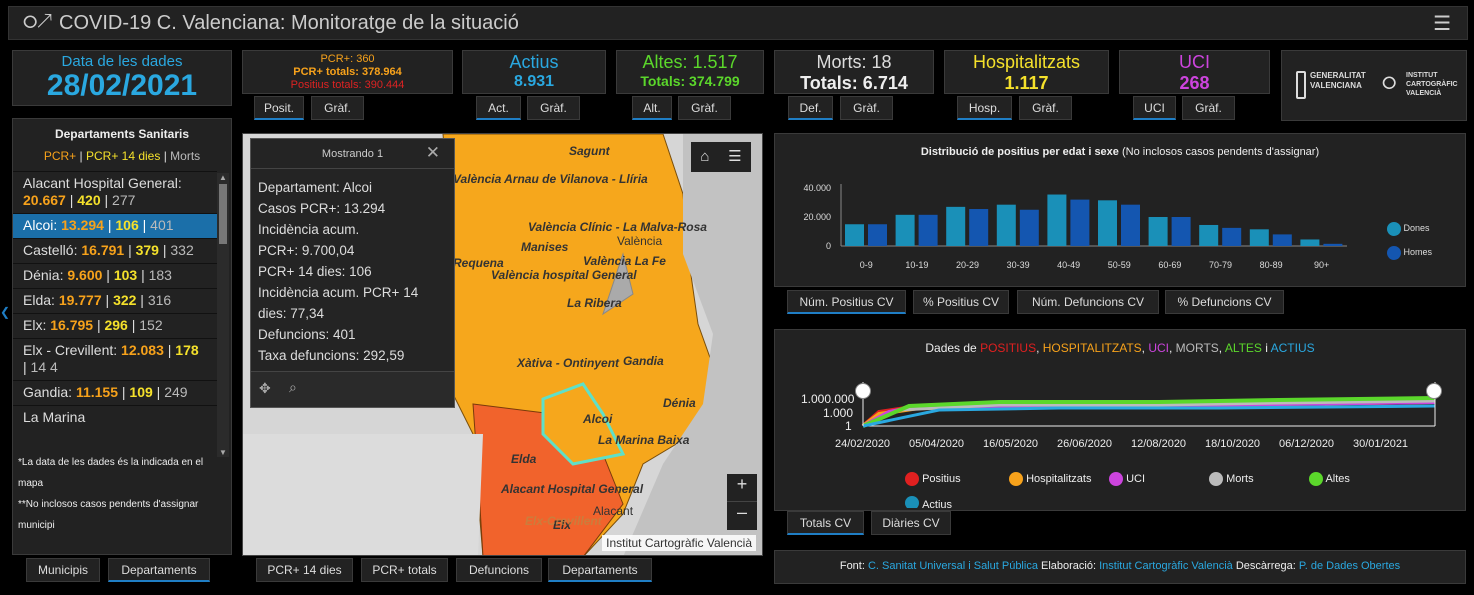  Describe the element at coordinates (1434, 391) in the screenshot. I see `range-handle-end` at that location.